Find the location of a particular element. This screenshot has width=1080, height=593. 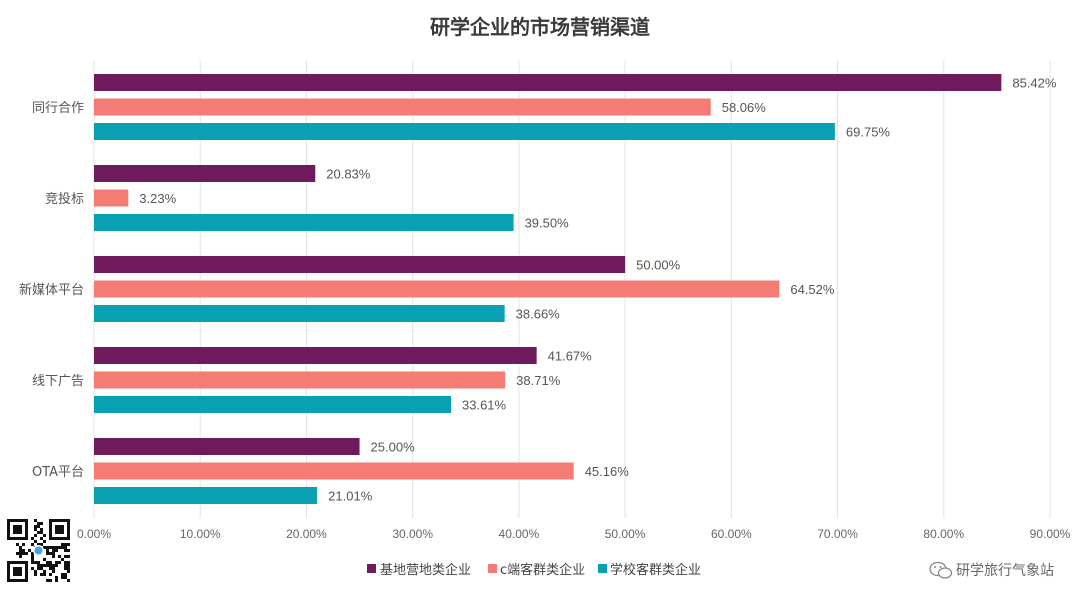

data-label: 38.71% is located at coordinates (538, 380).